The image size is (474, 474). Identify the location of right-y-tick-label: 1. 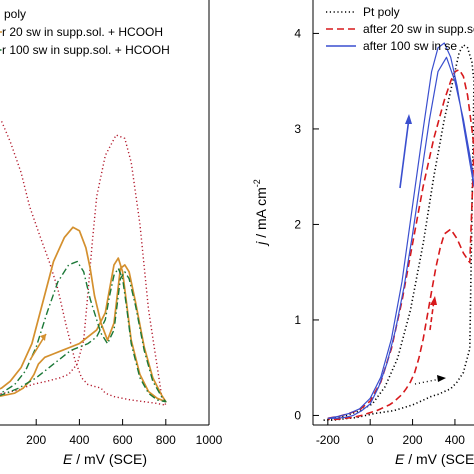
(297, 320).